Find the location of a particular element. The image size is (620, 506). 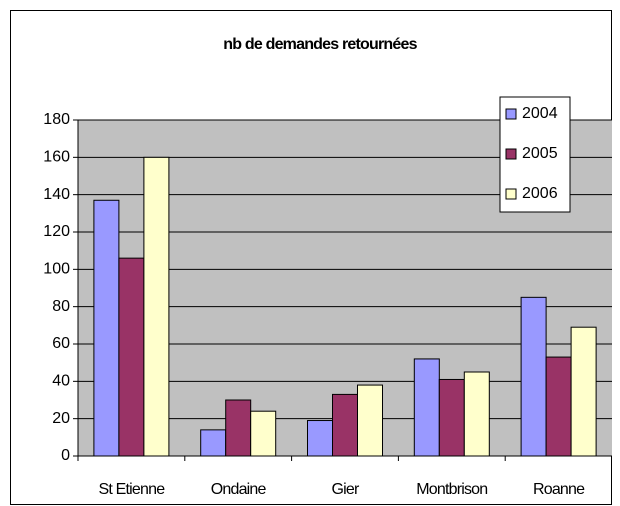

y-tick-label: 0 is located at coordinates (65, 455).